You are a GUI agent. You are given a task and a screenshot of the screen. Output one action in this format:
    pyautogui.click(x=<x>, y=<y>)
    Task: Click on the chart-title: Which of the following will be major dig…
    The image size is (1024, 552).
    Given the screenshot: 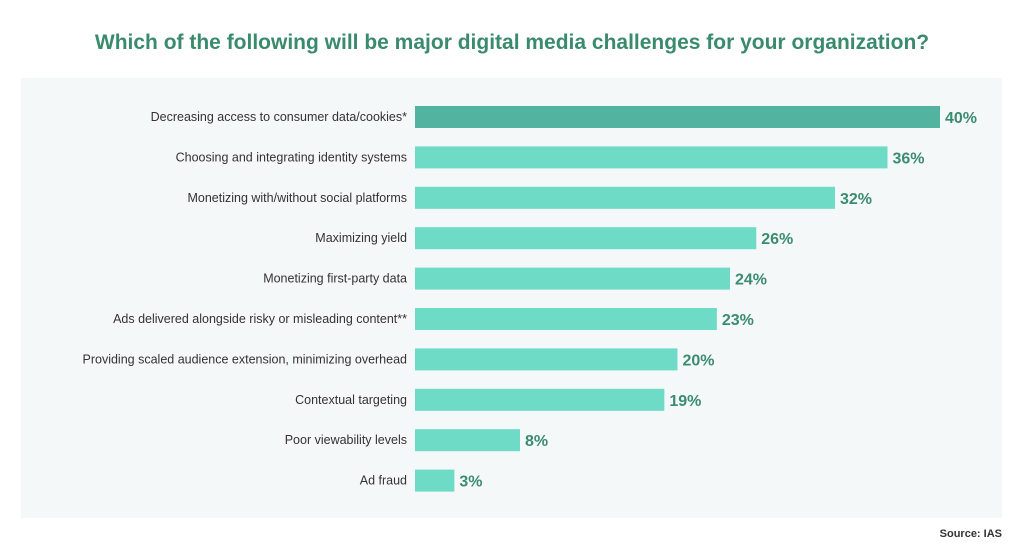 What is the action you would take?
    pyautogui.click(x=512, y=42)
    